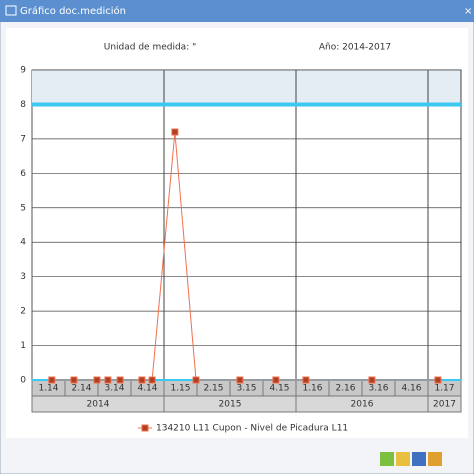  I want to click on group-label: 2016, so click(362, 405).